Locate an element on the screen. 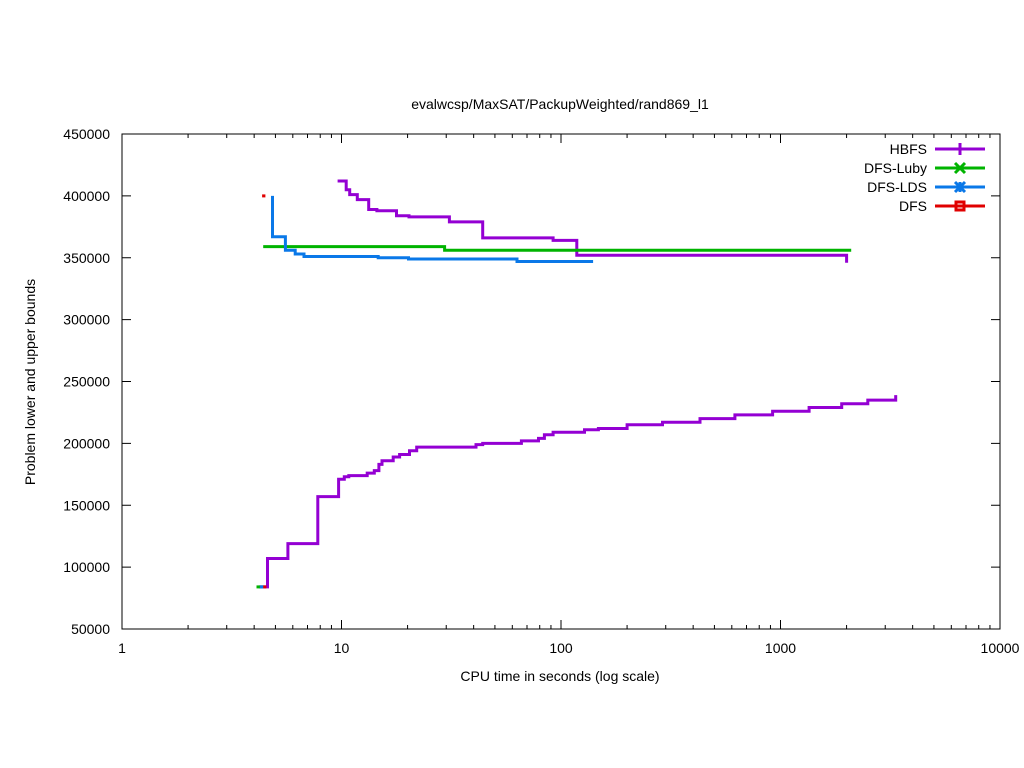  y-tick-label: 350000 is located at coordinates (86, 258).